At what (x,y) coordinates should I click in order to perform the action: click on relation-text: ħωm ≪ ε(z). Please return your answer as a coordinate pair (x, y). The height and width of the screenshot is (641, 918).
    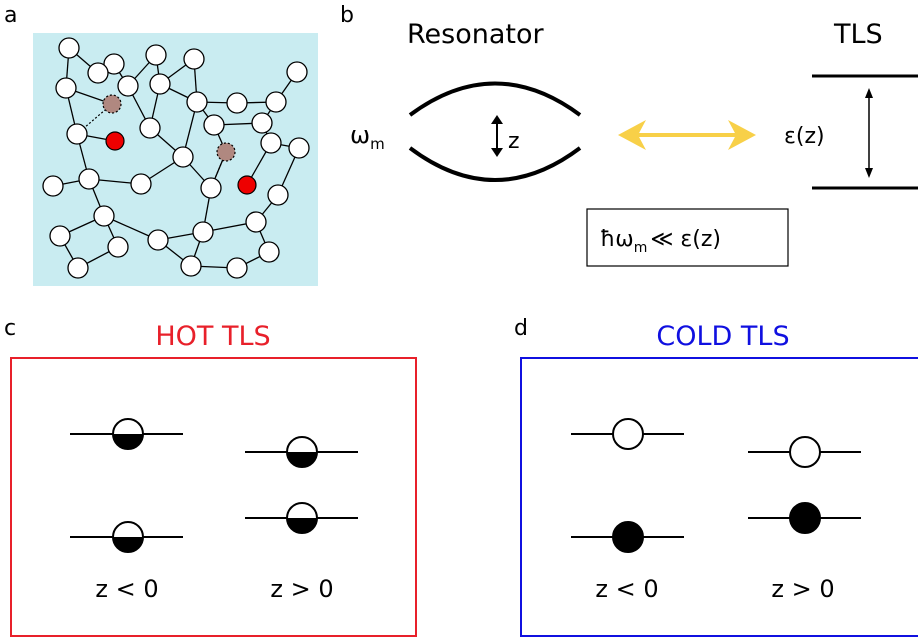
    Looking at the image, I should click on (660, 241).